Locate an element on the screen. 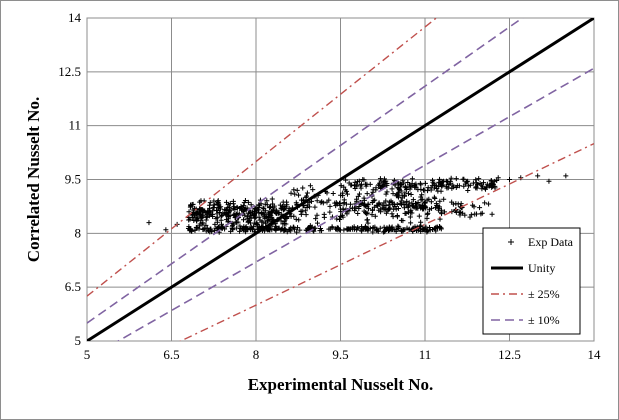  legend-label-3: ± 10% is located at coordinates (544, 320).